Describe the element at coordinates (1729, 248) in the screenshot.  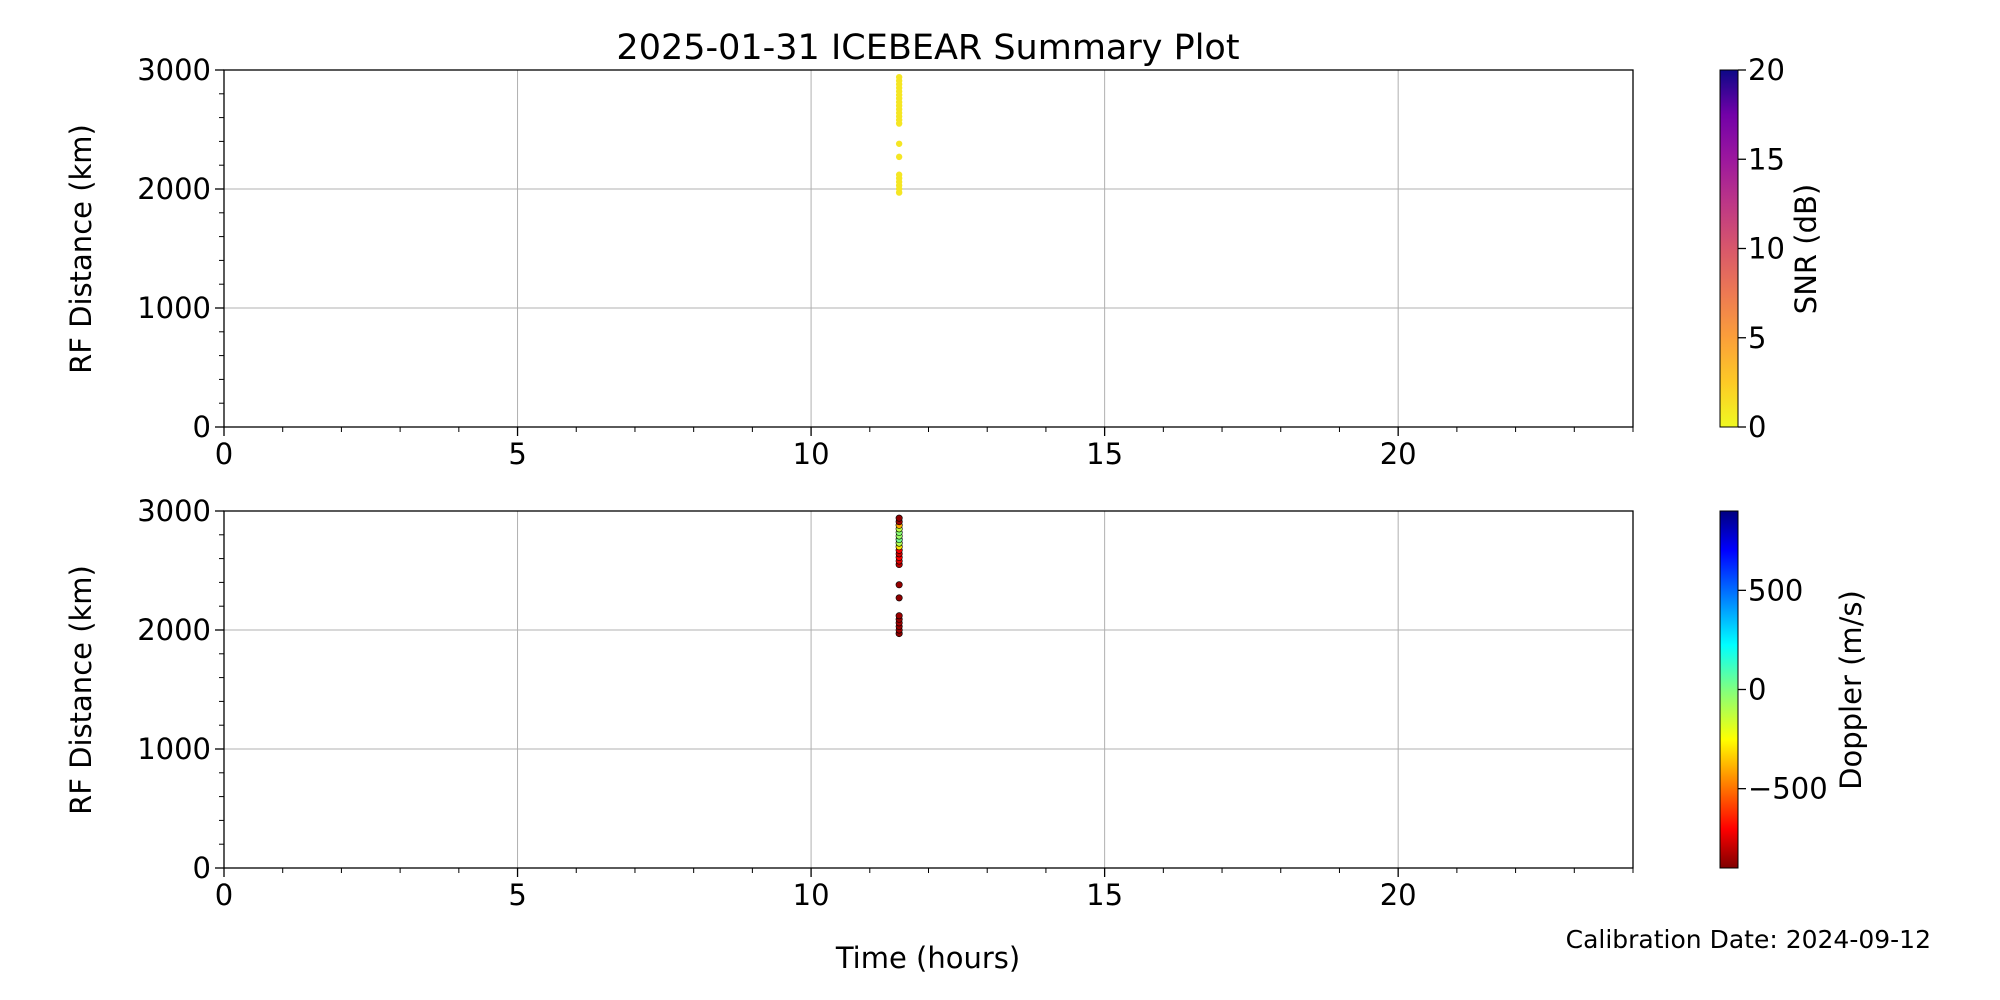
I see `snr-colorbar-gradient` at that location.